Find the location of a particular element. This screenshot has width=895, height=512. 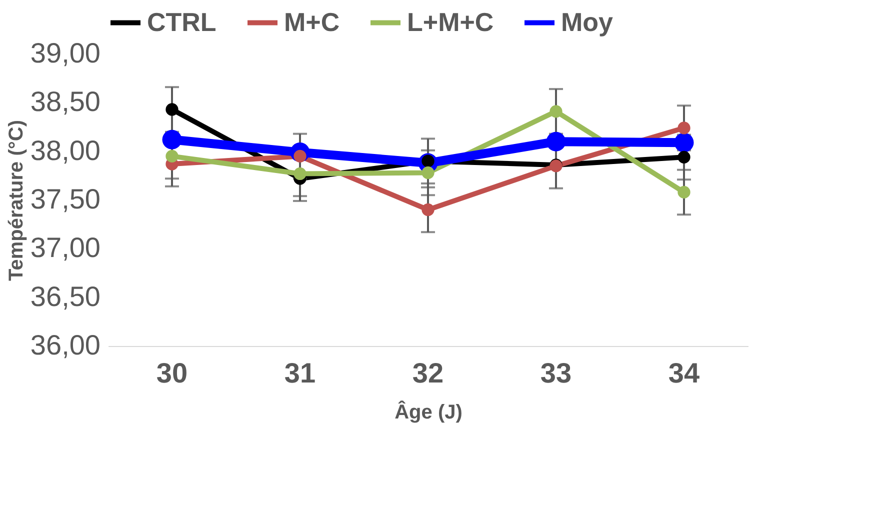

x-tick-label: 34 is located at coordinates (684, 373).